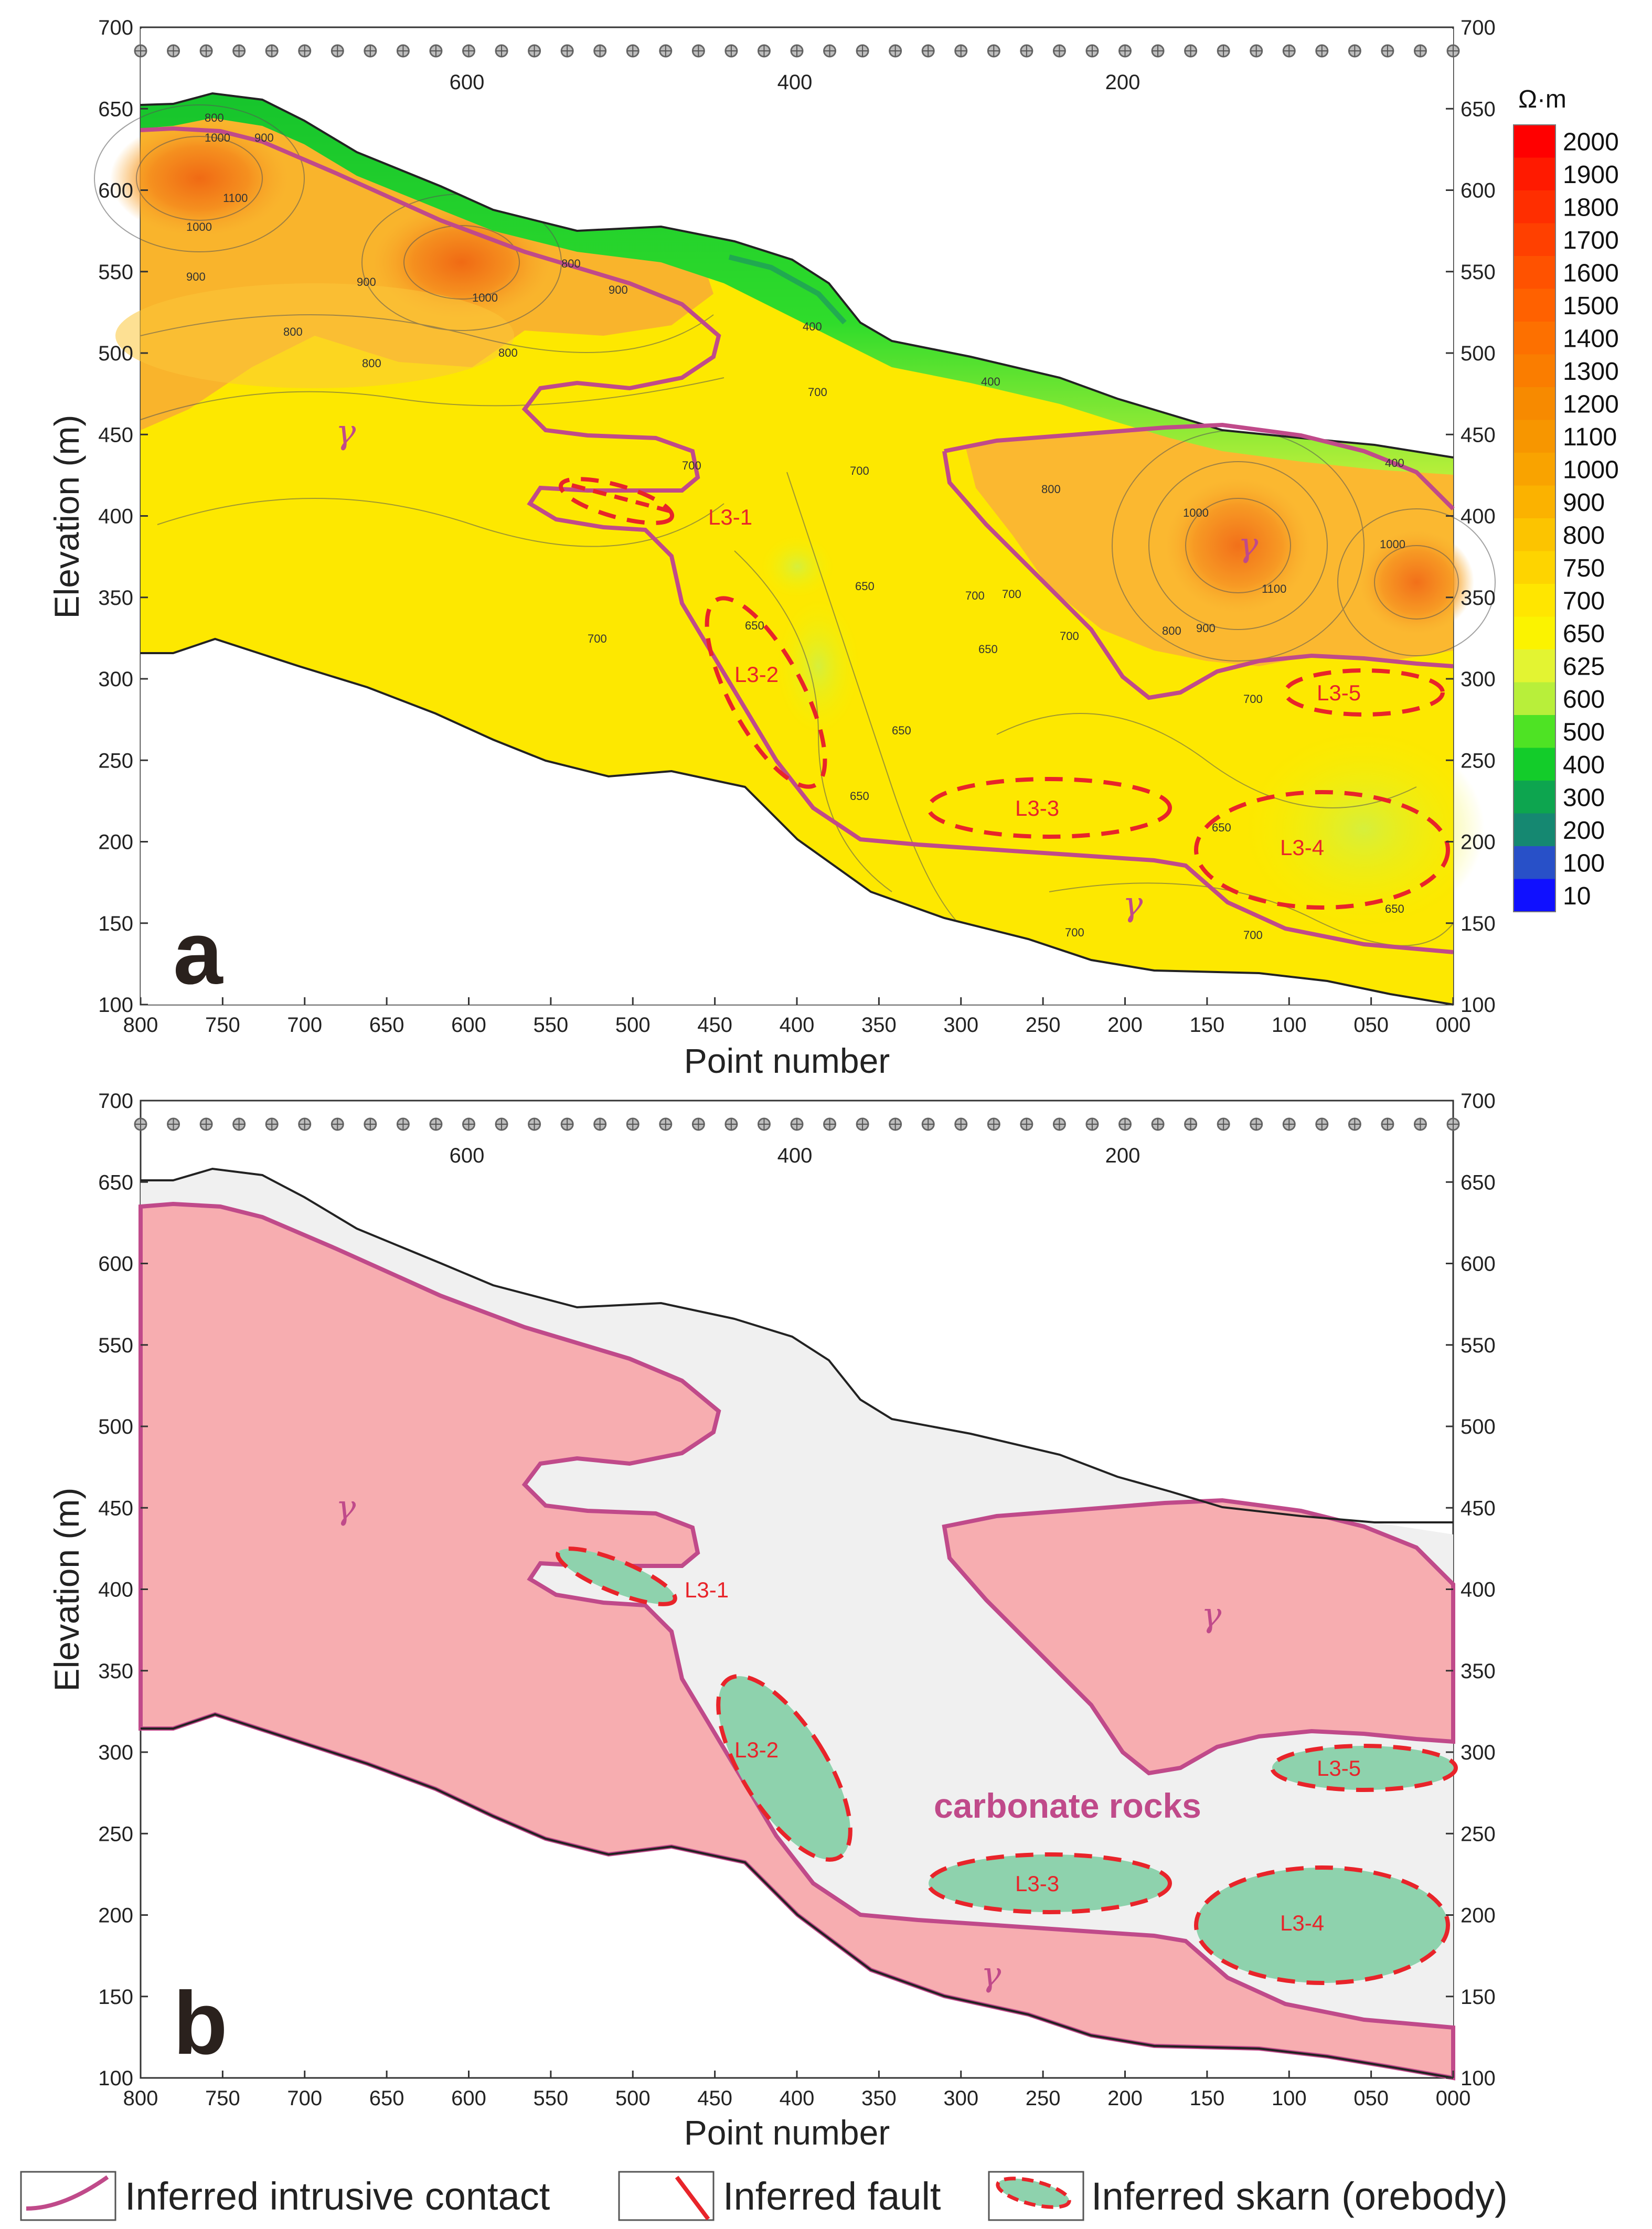  I want to click on x-axis-label-a: Point number, so click(787, 1060).